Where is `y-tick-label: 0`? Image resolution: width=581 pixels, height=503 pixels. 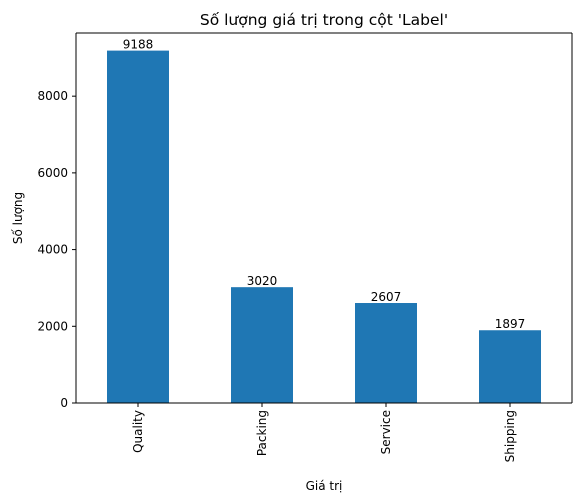
y-tick-label: 0 is located at coordinates (64, 403).